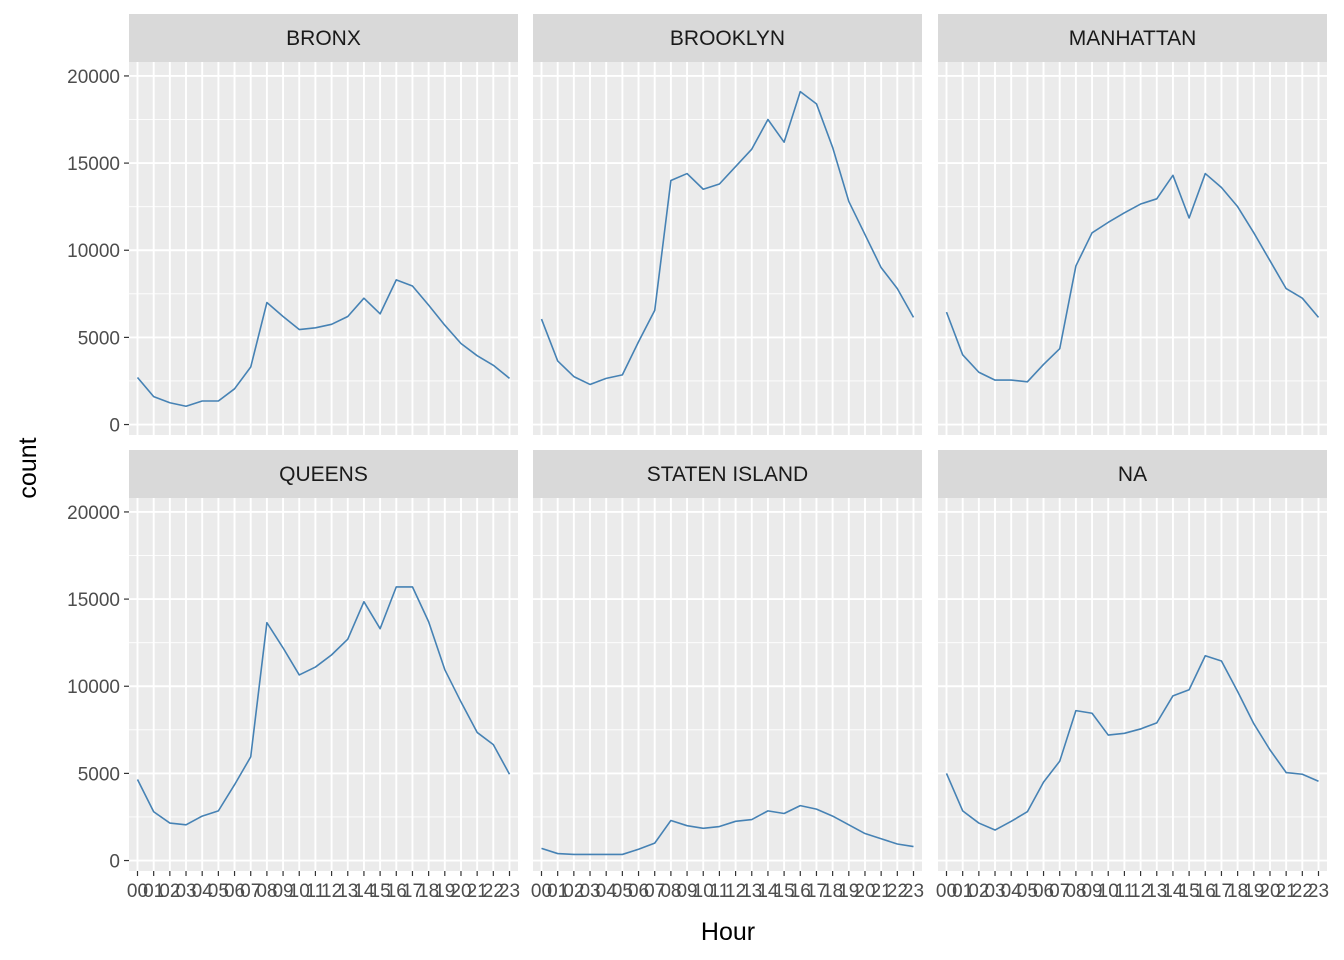 This screenshot has width=1344, height=960. I want to click on facet-strip-label: STATEN ISLAND, so click(727, 474).